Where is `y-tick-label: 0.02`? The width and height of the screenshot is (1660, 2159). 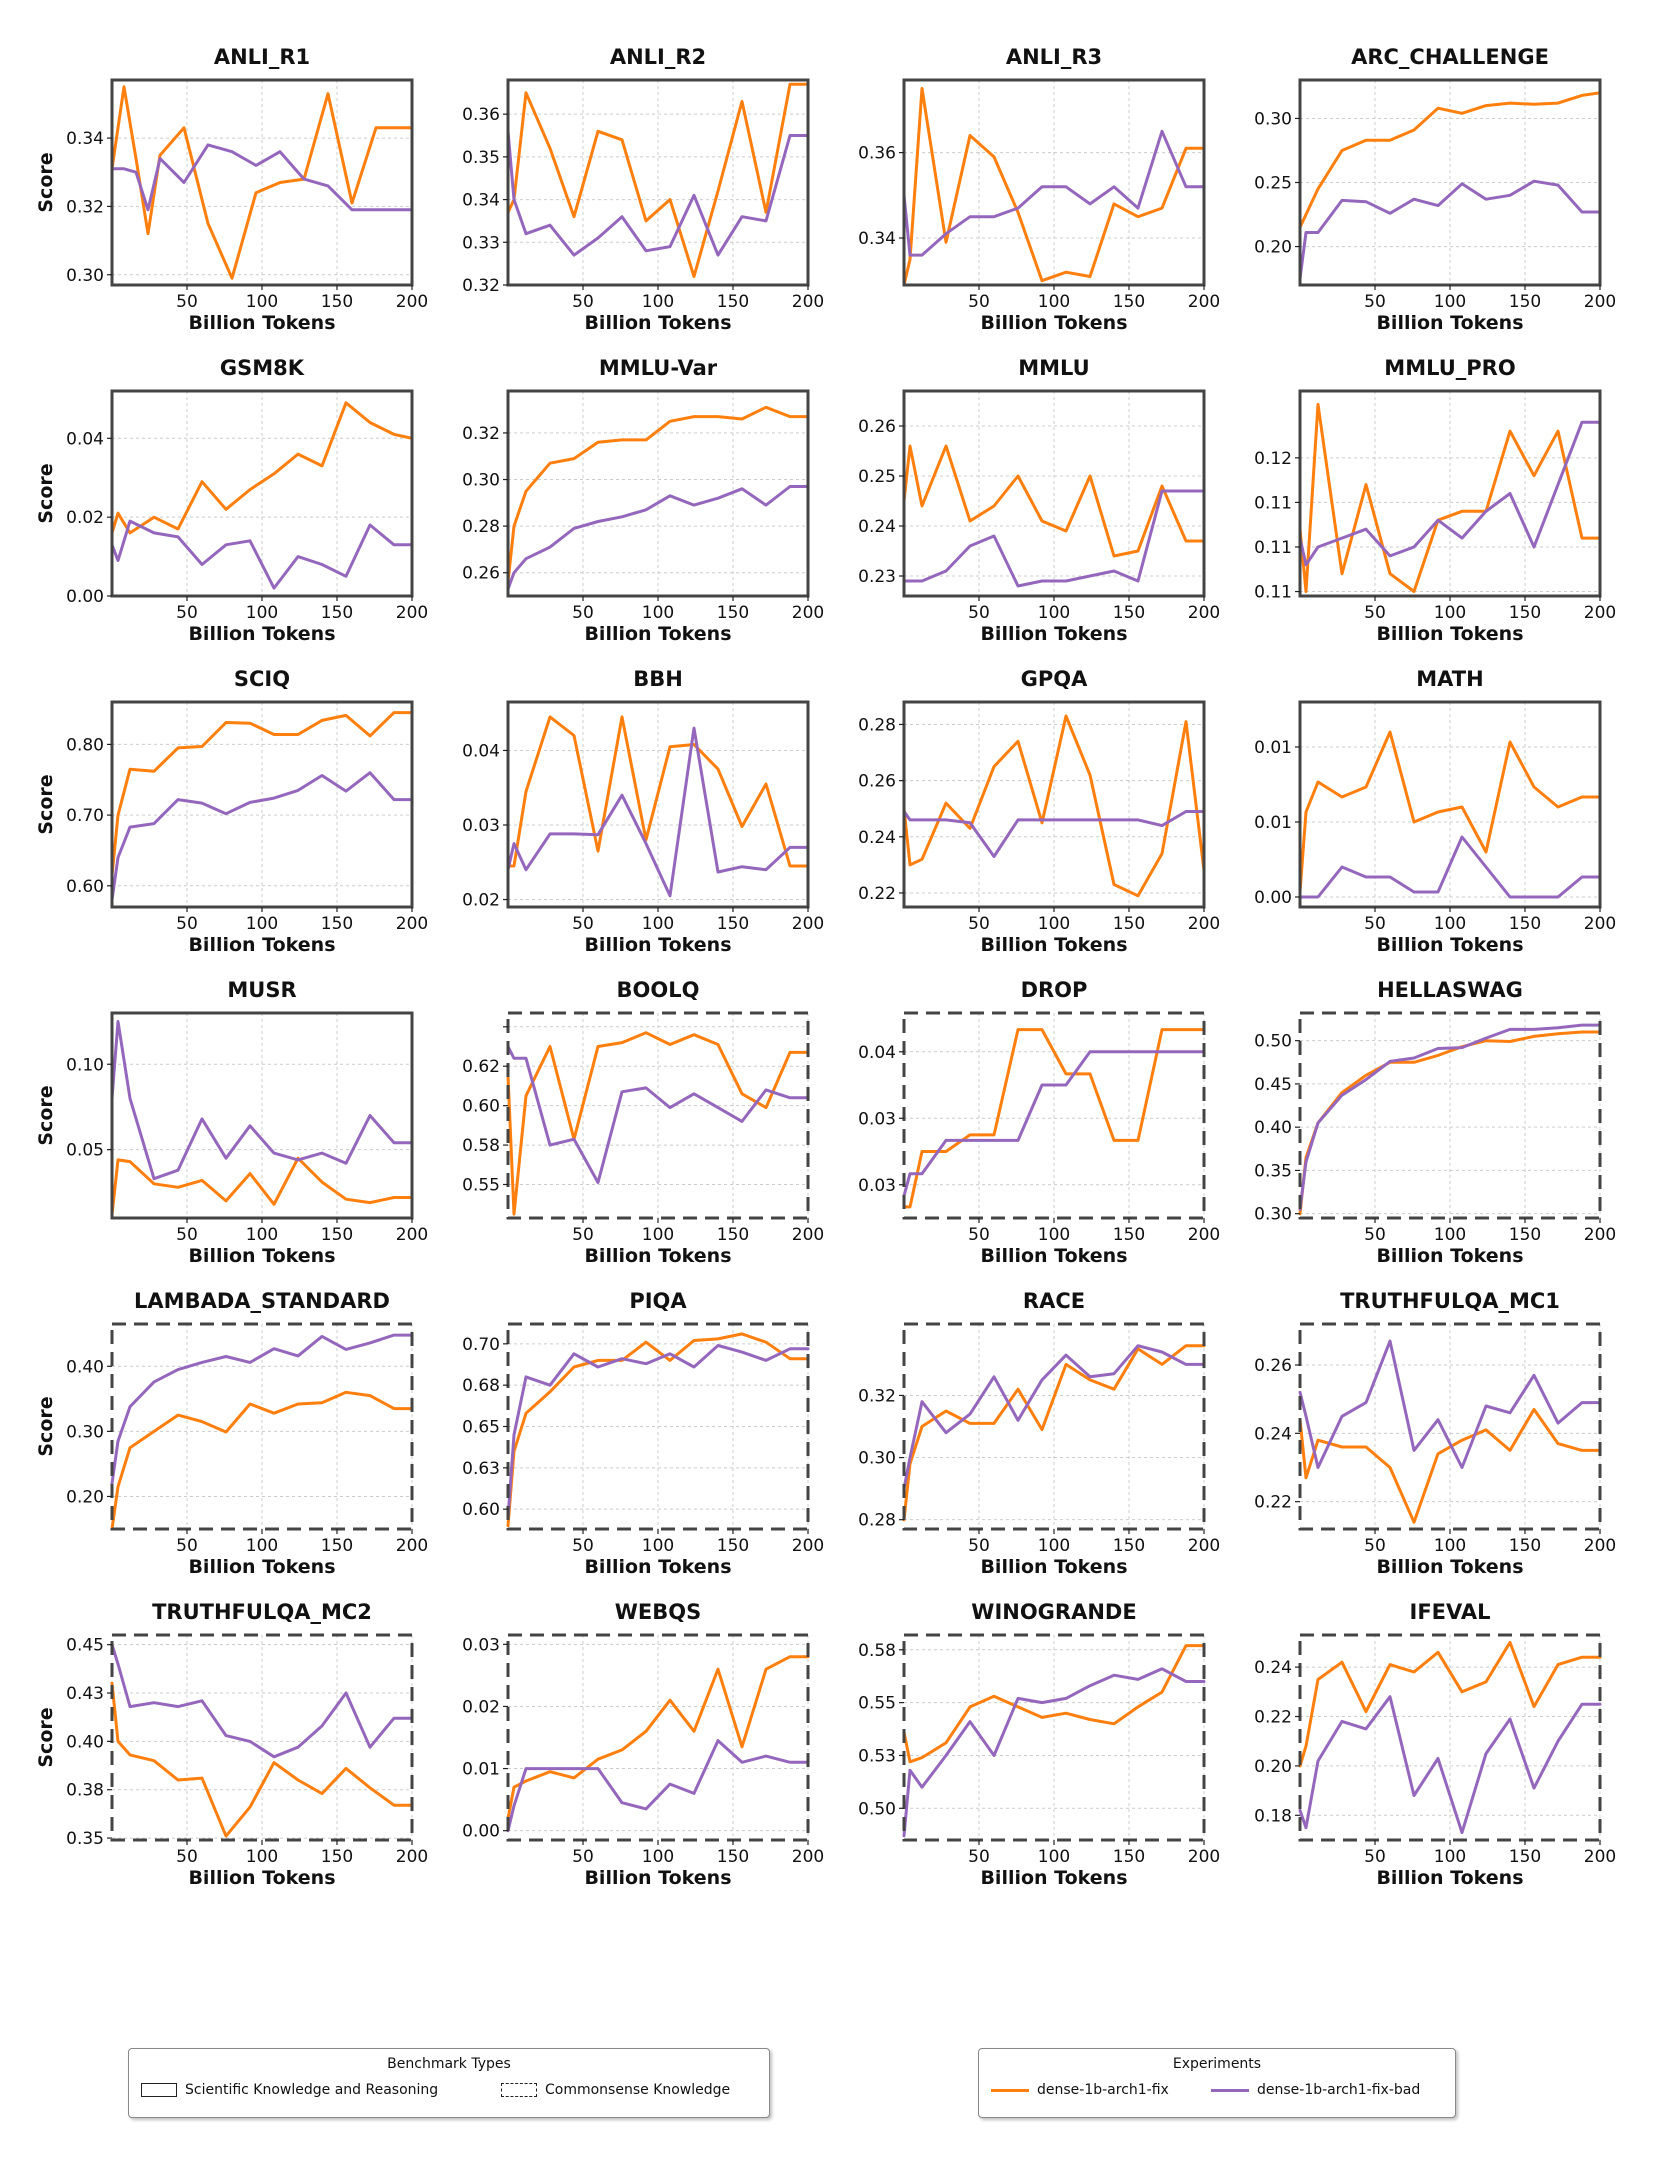
y-tick-label: 0.02 is located at coordinates (85, 518).